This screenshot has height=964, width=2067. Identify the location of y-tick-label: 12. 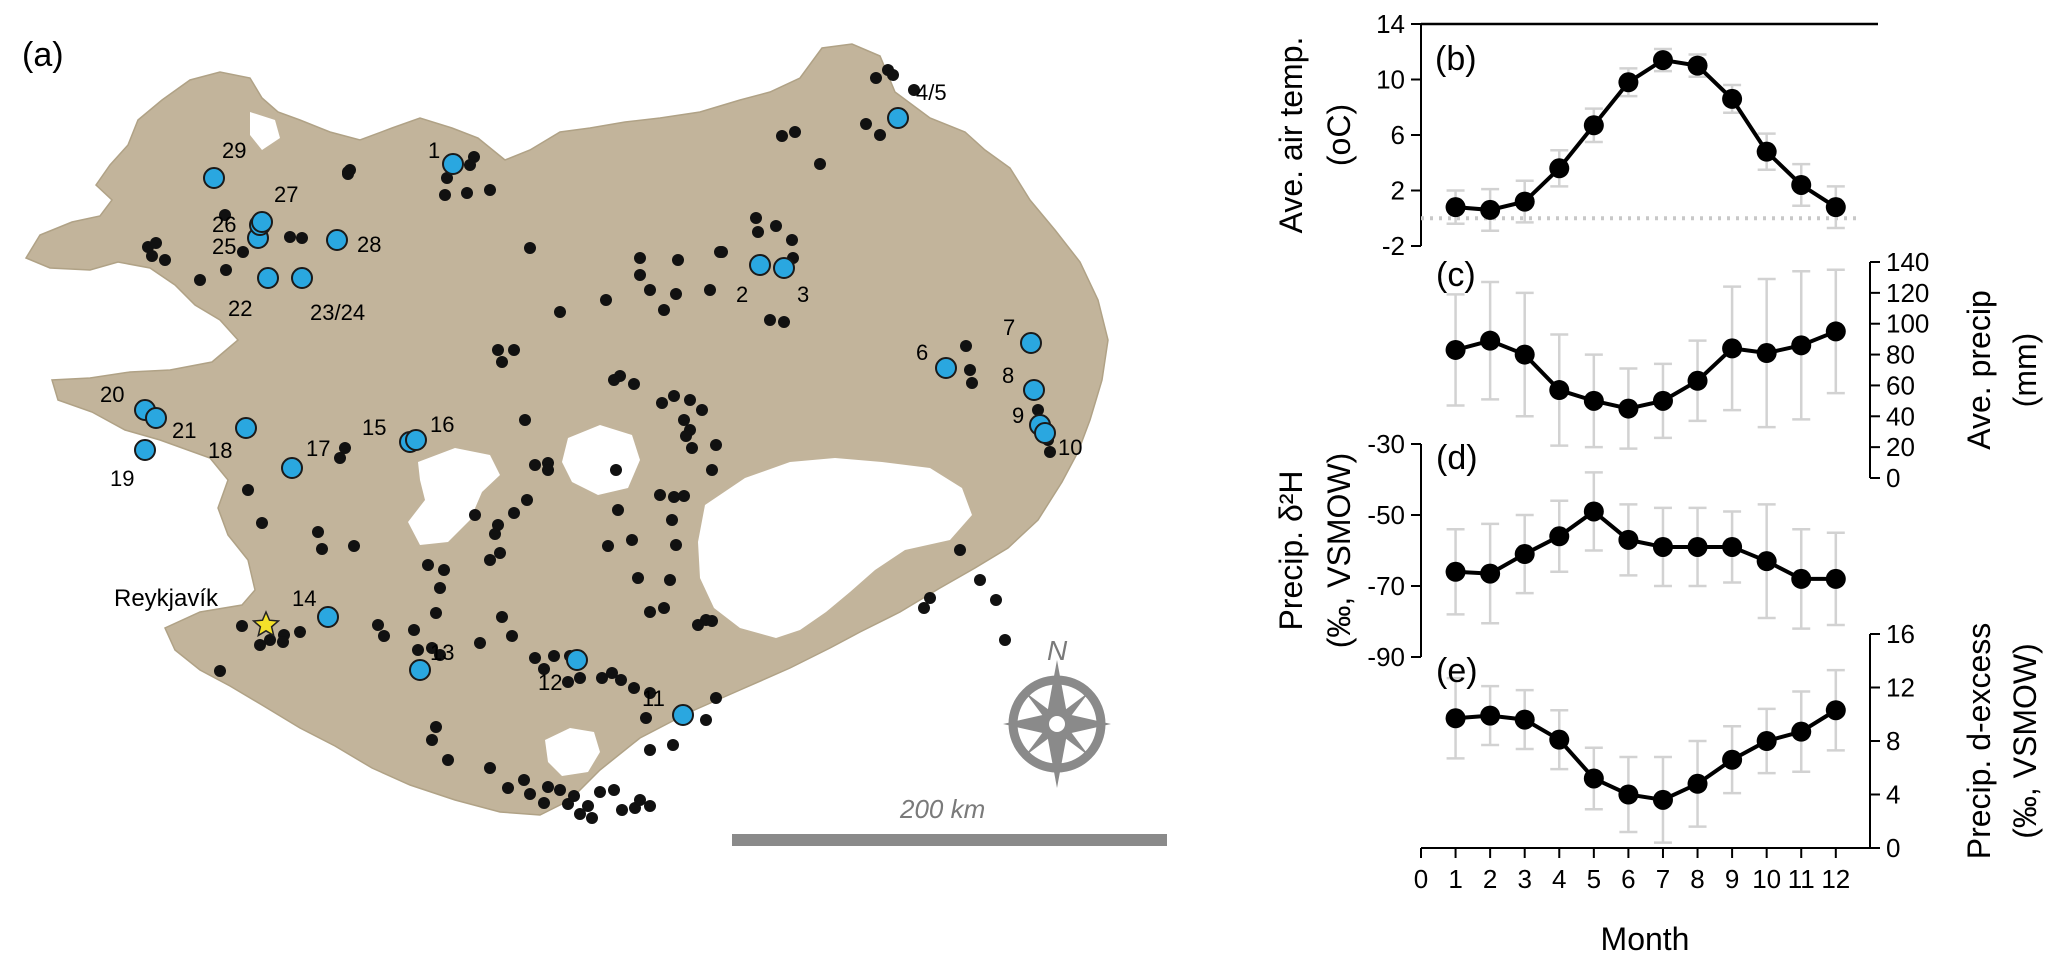
(1900, 688).